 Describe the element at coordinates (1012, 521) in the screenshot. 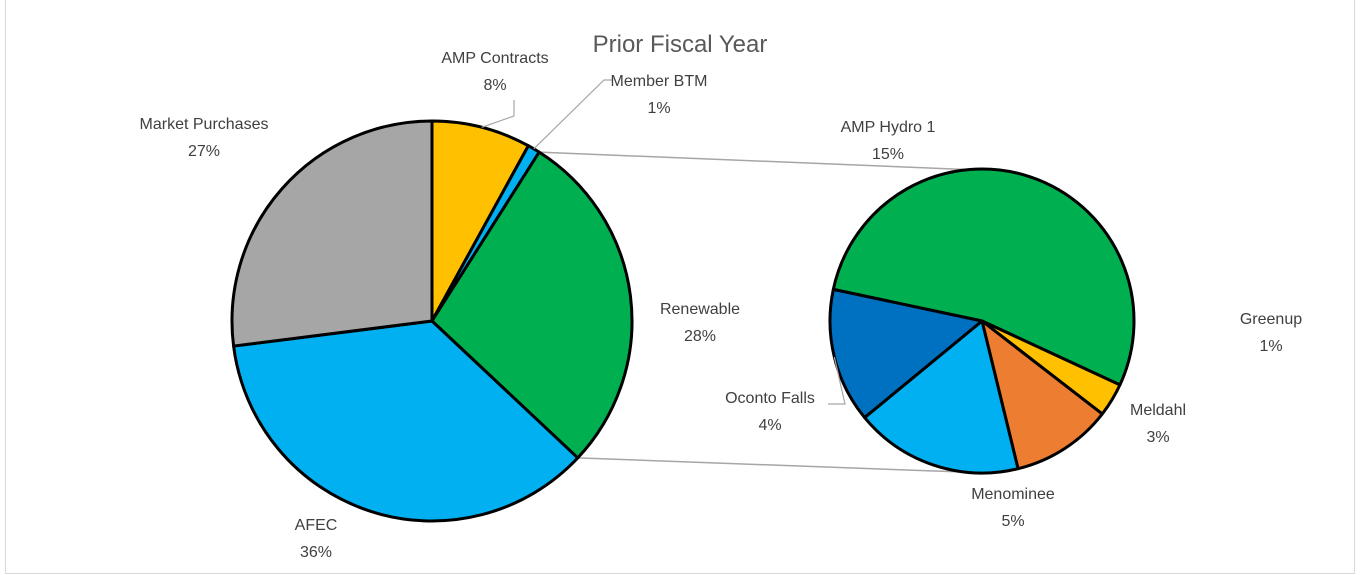

I see `secondary-value-menominee: 5%` at that location.